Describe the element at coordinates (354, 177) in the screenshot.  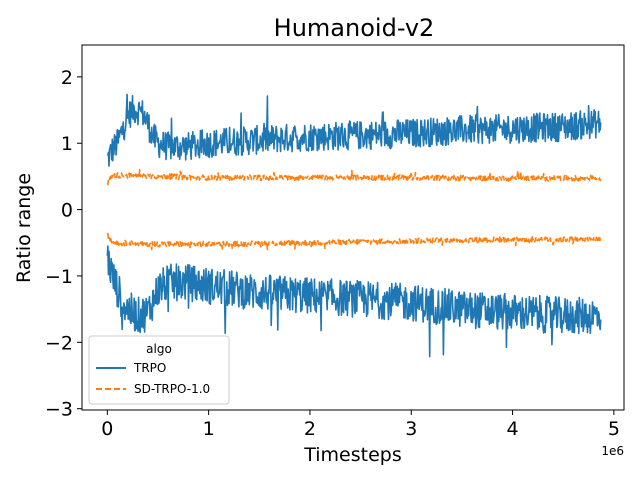
I see `series-line-sd-trpo-1-0-upper` at that location.